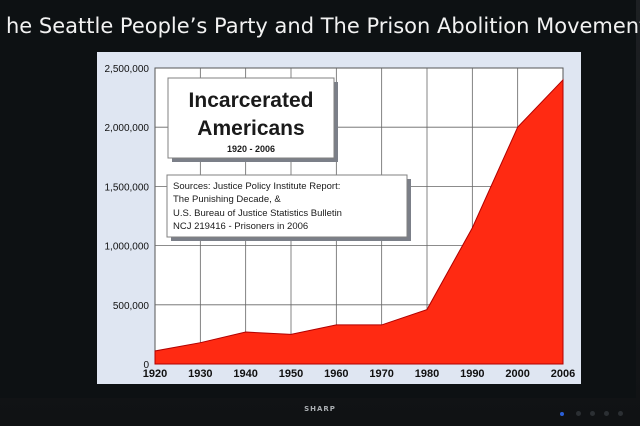 This screenshot has width=640, height=426. Describe the element at coordinates (227, 199) in the screenshot. I see `sources-line-2: The Punishing Decade, &` at that location.